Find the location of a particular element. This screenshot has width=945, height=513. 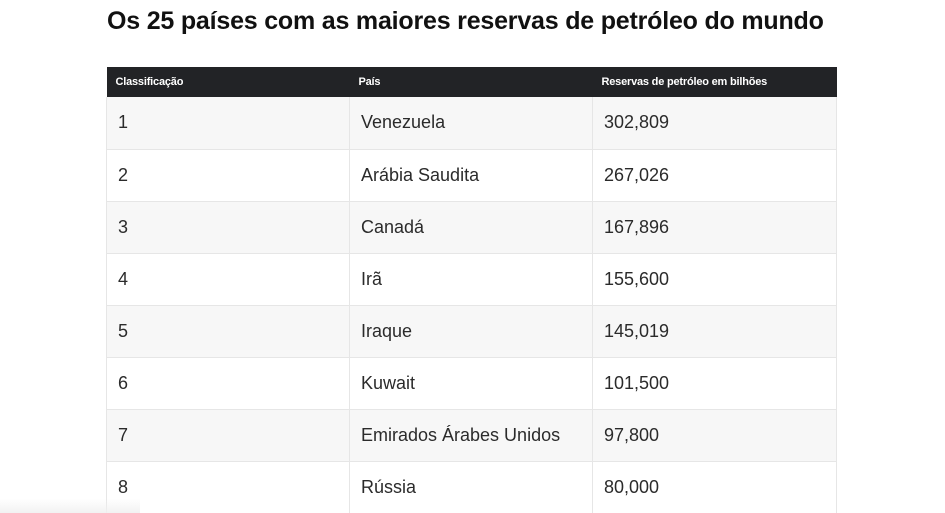

reserves-cell: 80,000 is located at coordinates (714, 487).